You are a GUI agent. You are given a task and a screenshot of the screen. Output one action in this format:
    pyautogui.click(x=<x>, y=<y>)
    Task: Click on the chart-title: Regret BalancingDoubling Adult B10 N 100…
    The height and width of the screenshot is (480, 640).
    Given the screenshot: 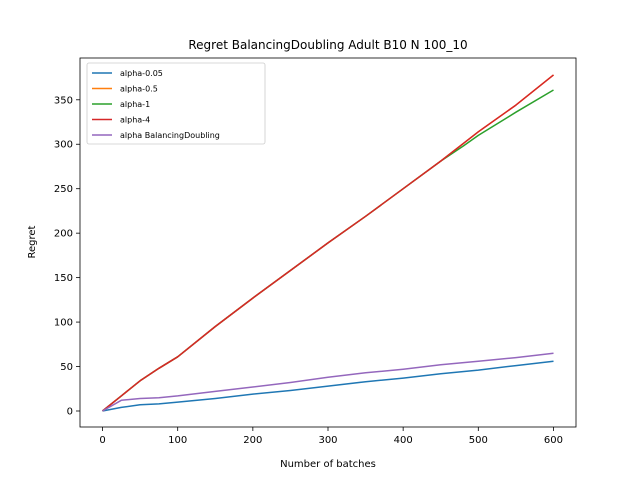 What is the action you would take?
    pyautogui.click(x=327, y=45)
    